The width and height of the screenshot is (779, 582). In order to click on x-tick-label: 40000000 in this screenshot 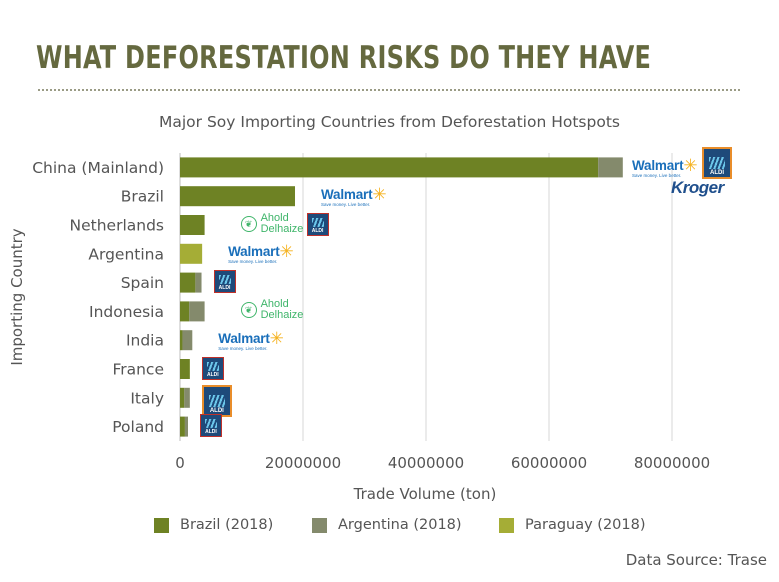, I will do `click(426, 463)`.